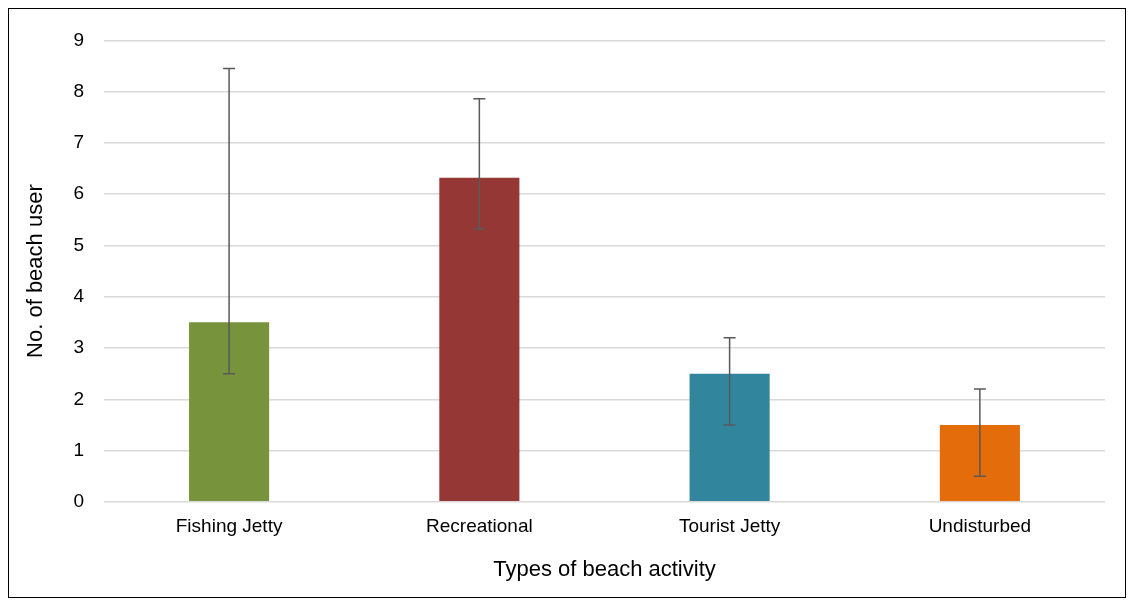 The width and height of the screenshot is (1136, 608). What do you see at coordinates (78, 90) in the screenshot?
I see `y-tick-label: 8` at bounding box center [78, 90].